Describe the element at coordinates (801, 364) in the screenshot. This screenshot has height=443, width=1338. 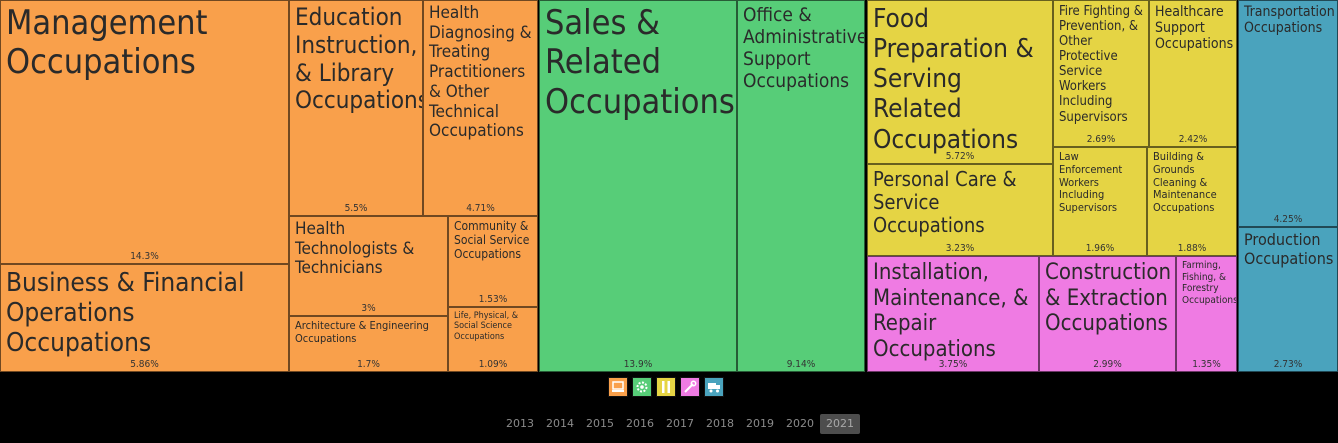
I see `cell-percent: 9.14%` at that location.